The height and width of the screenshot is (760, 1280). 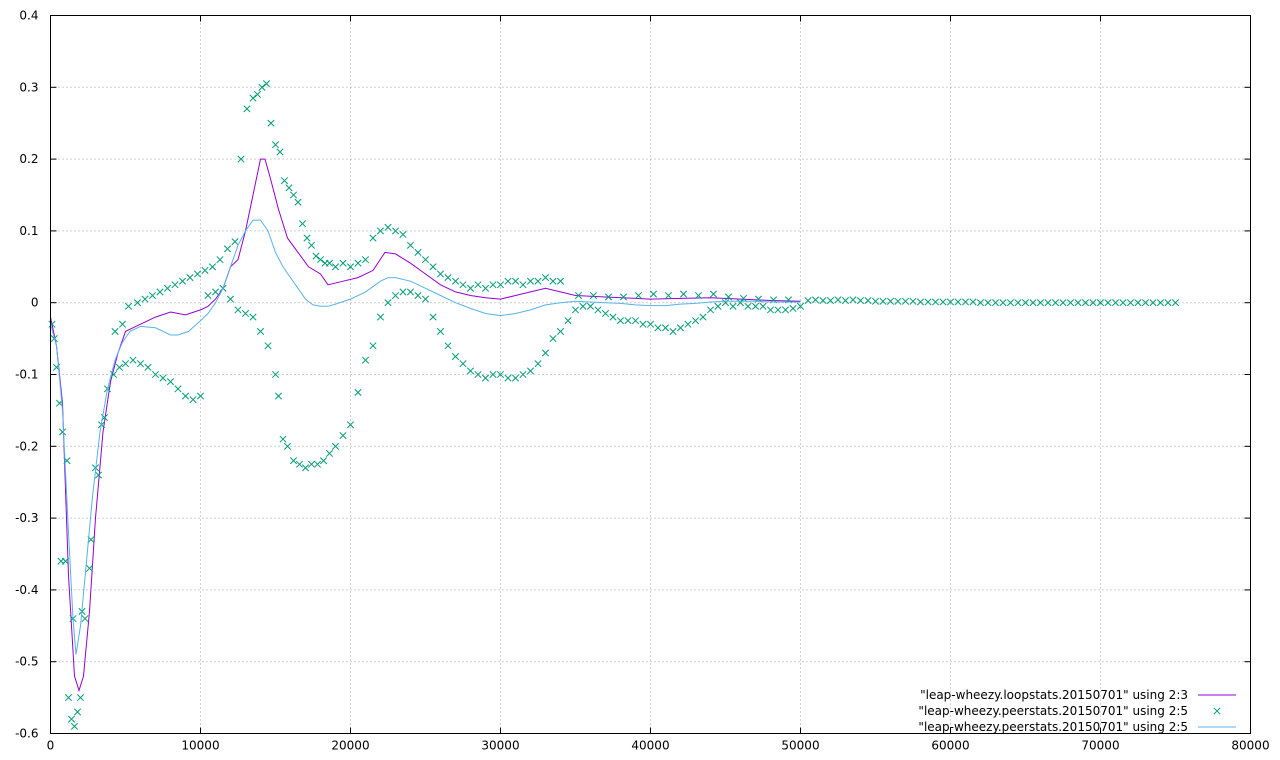 I want to click on x-tick-label: 70000, so click(x=1100, y=746).